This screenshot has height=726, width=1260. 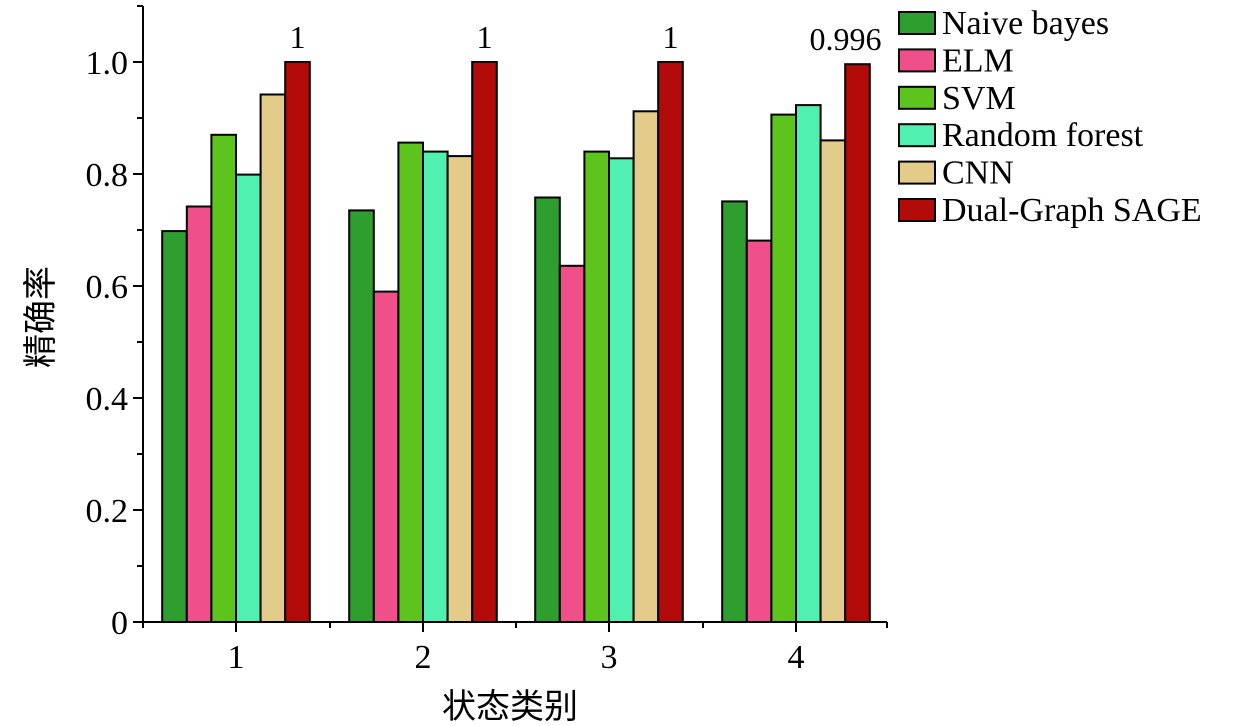 I want to click on x-tick-label: 2, so click(x=423, y=657).